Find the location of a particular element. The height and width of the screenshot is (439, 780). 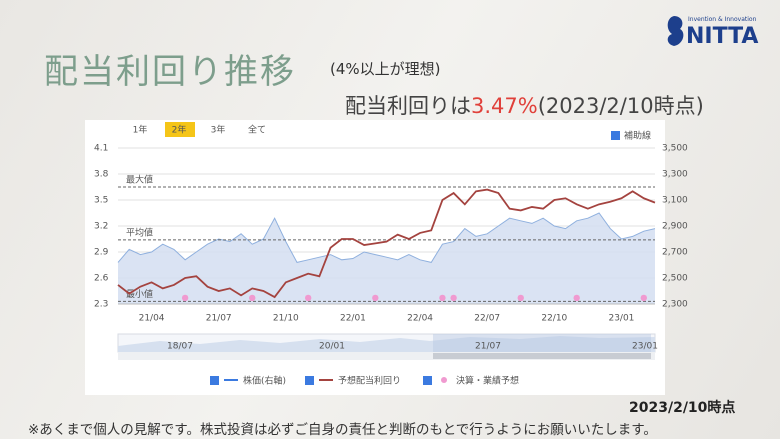

price-area is located at coordinates (386, 258).